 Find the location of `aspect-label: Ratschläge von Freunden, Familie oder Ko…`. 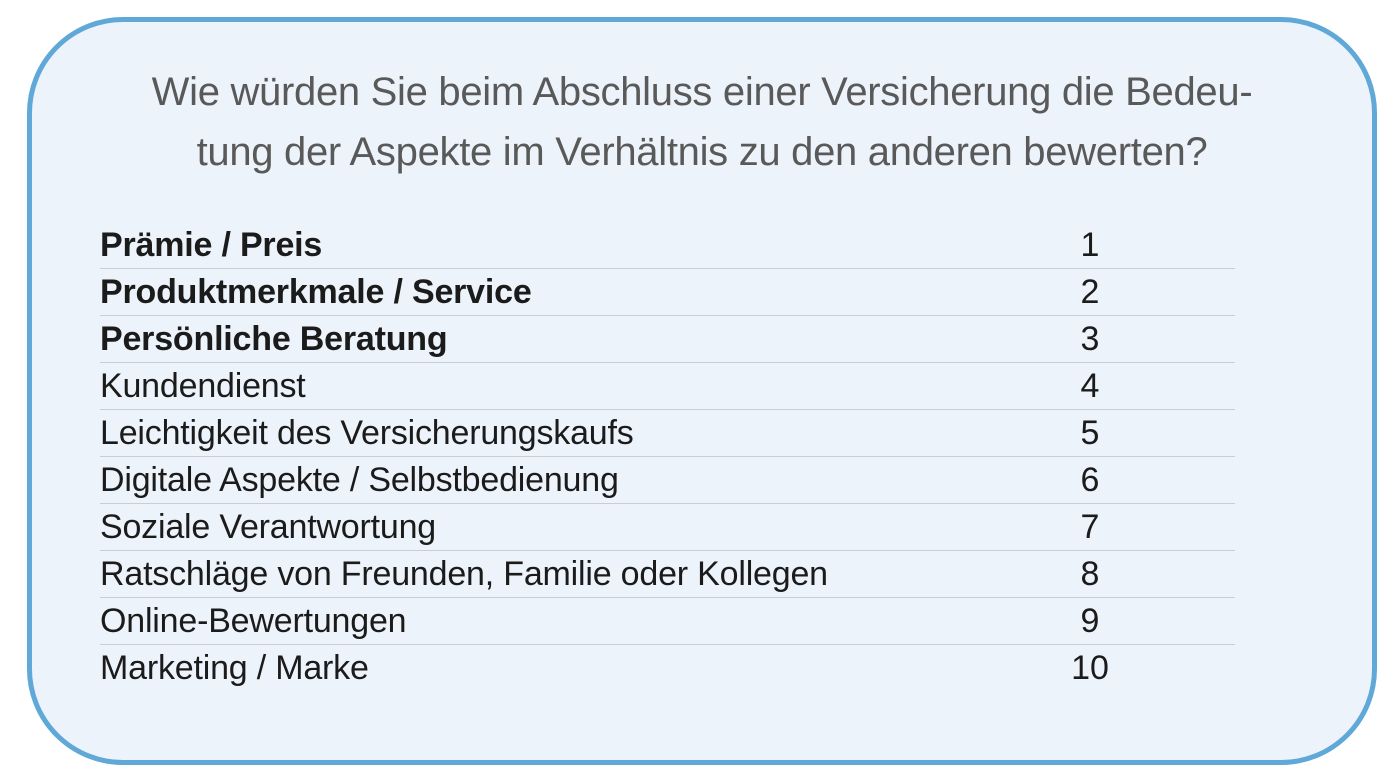

aspect-label: Ratschläge von Freunden, Familie oder Ko… is located at coordinates (464, 573).